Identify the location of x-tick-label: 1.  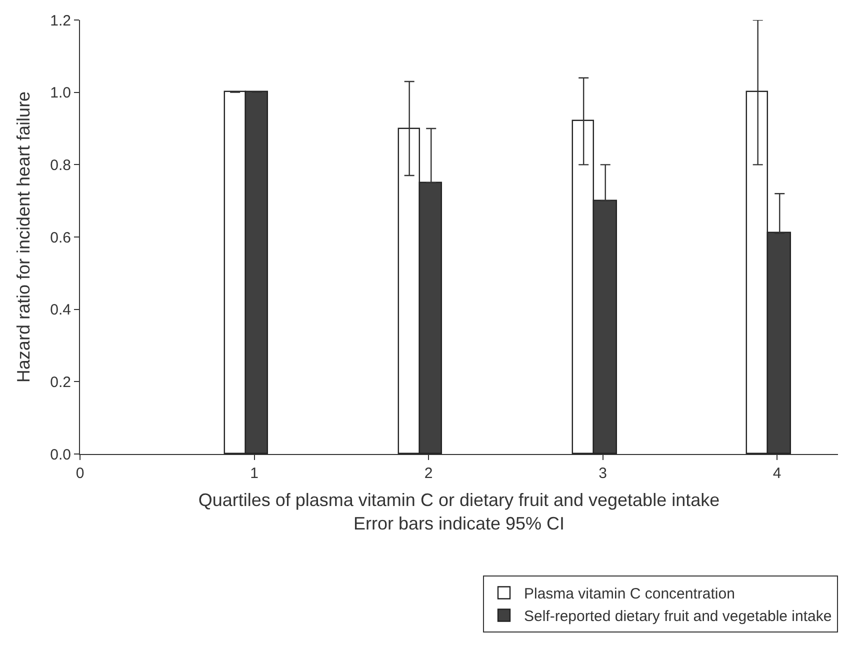
(254, 473).